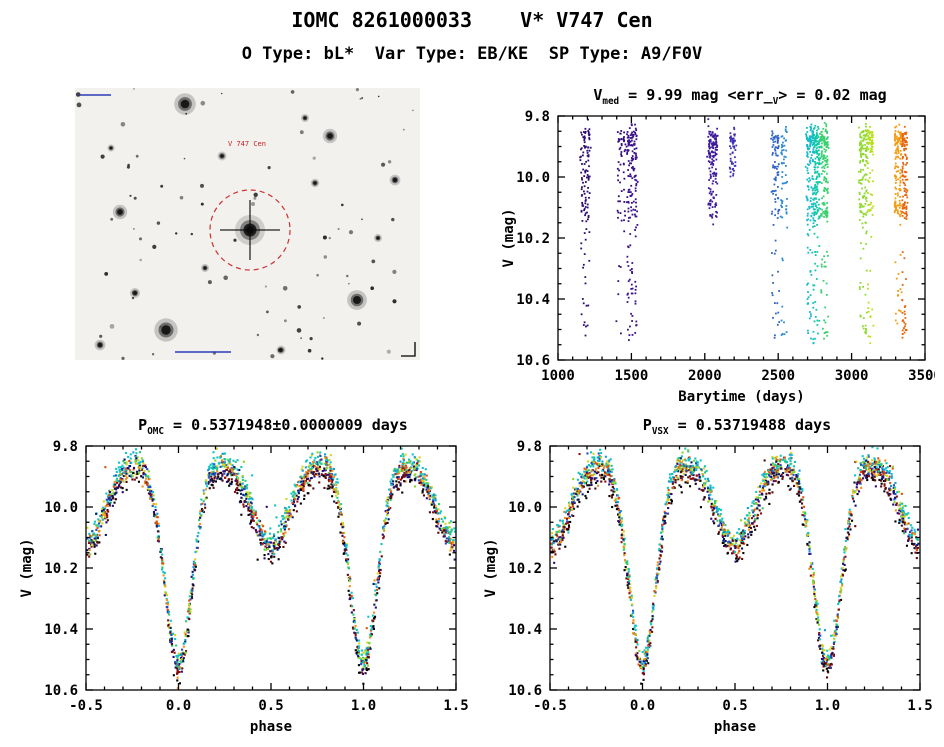  I want to click on phase-vsx-title: PVSX = 0.53719488 days, so click(737, 427).